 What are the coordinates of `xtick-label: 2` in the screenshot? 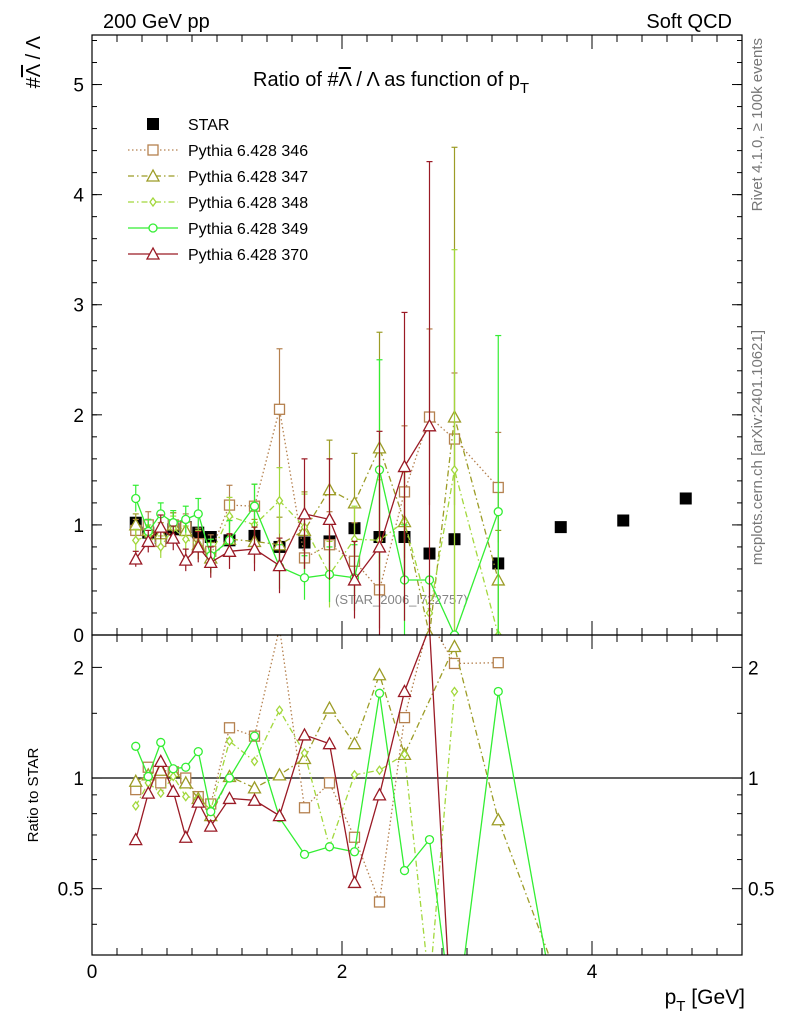 It's located at (342, 972).